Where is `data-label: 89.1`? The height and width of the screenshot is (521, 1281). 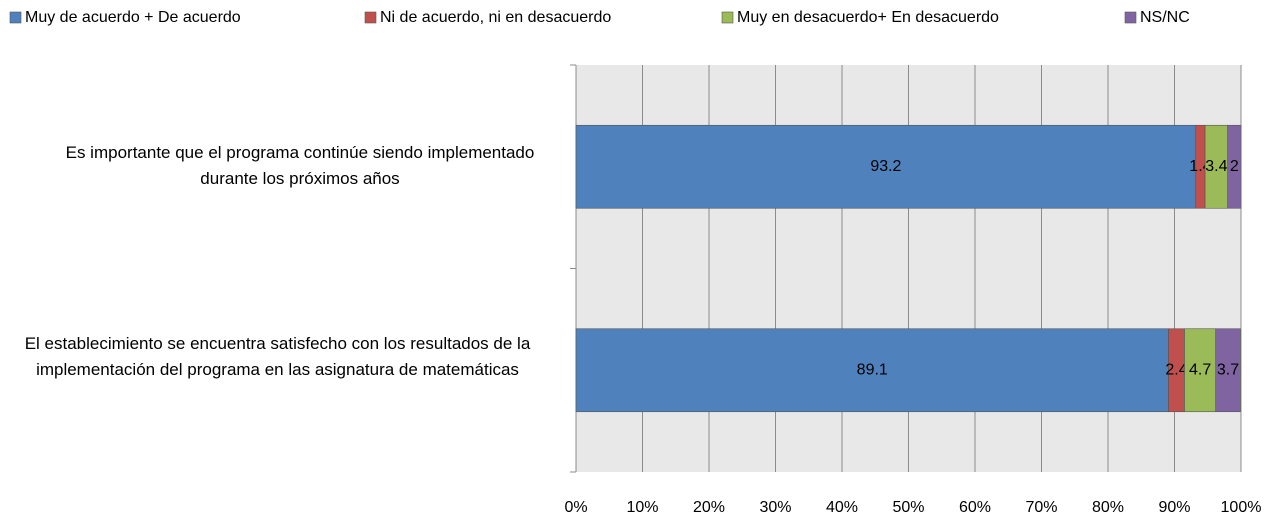
data-label: 89.1 is located at coordinates (872, 369).